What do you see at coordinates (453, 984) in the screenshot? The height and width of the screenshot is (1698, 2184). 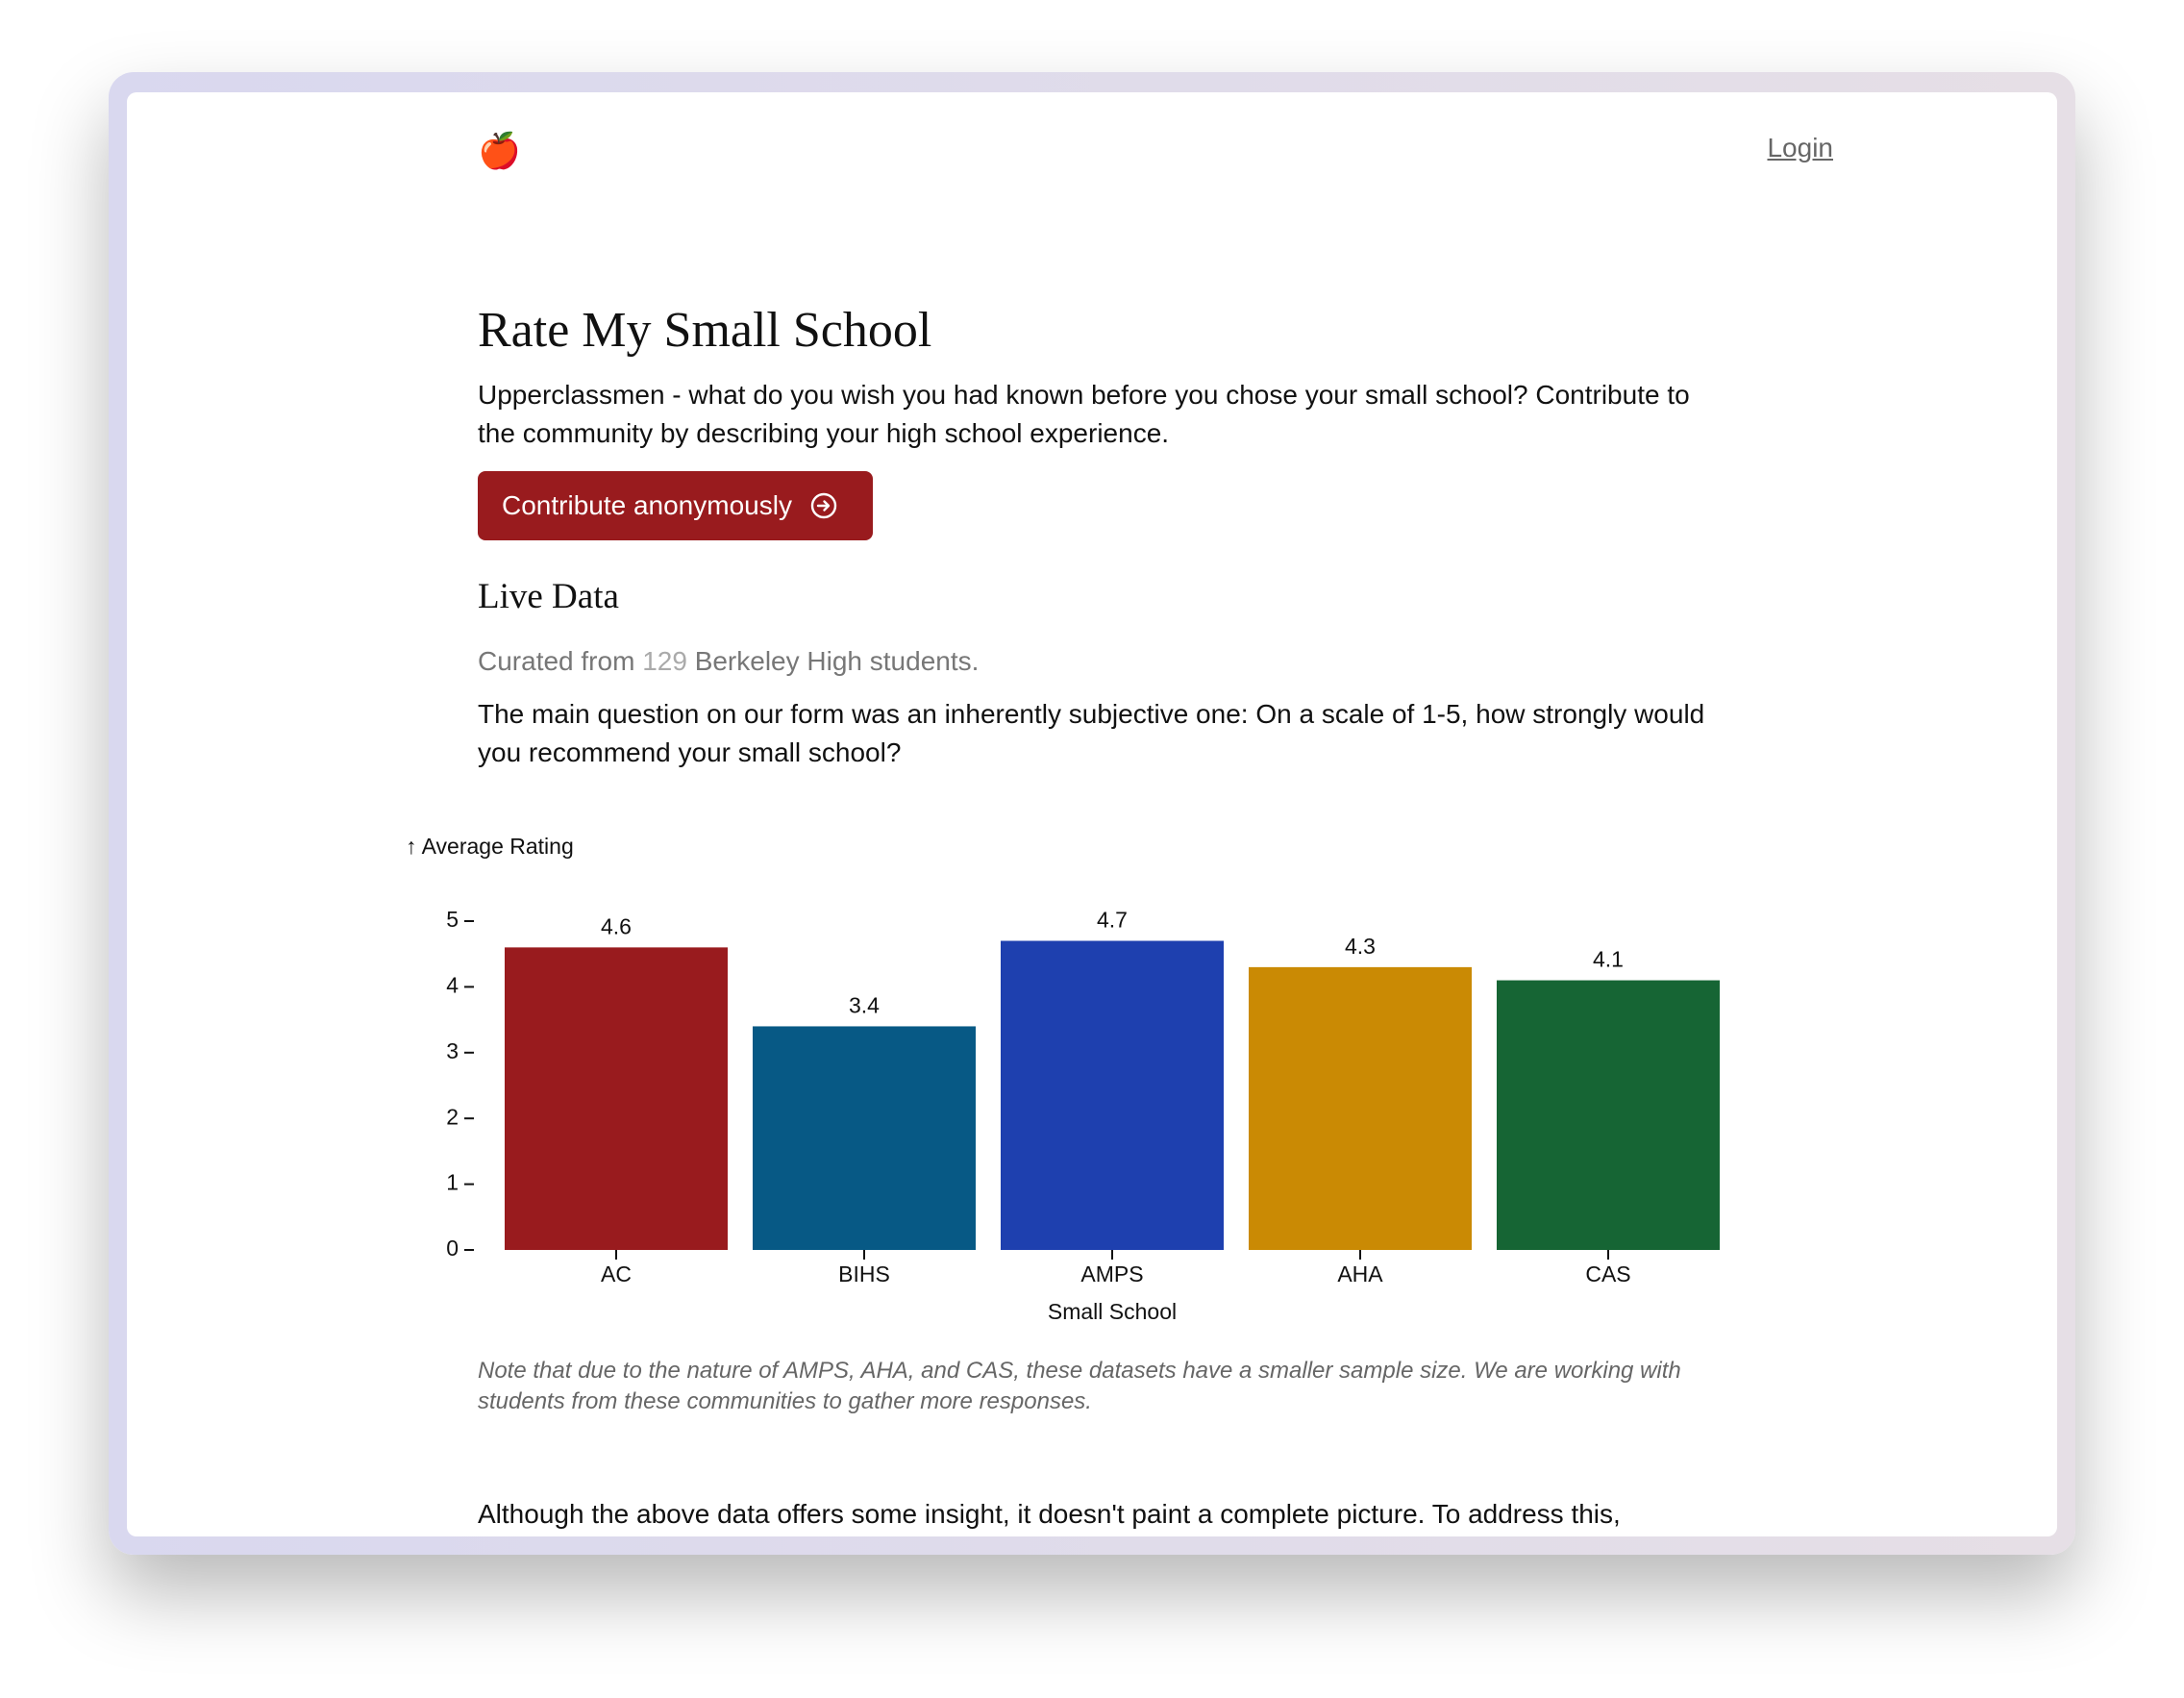 I see `y-tick-label: 4` at bounding box center [453, 984].